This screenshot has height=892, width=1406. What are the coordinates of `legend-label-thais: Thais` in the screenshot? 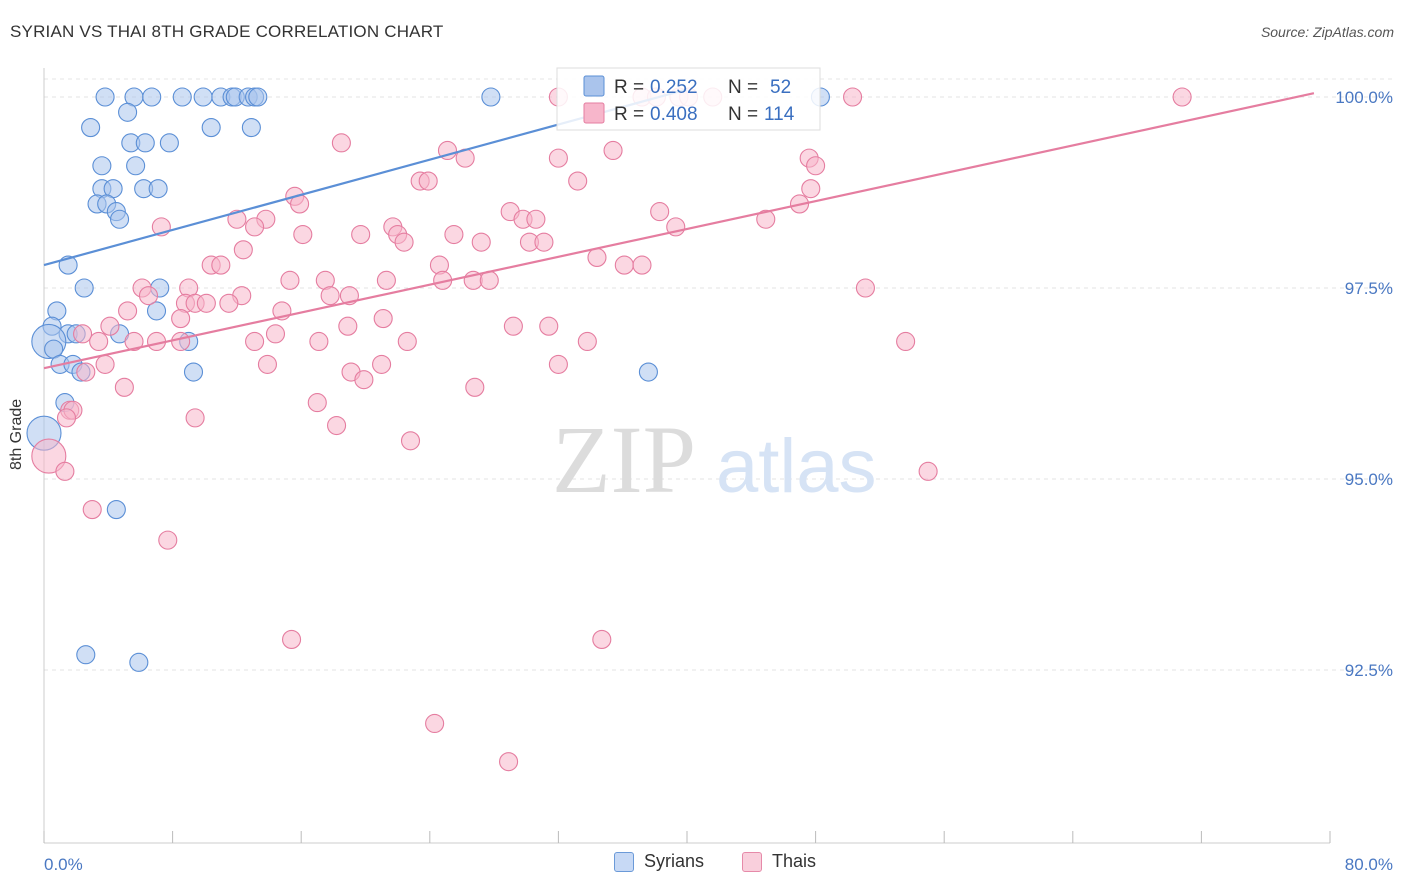 It's located at (794, 861).